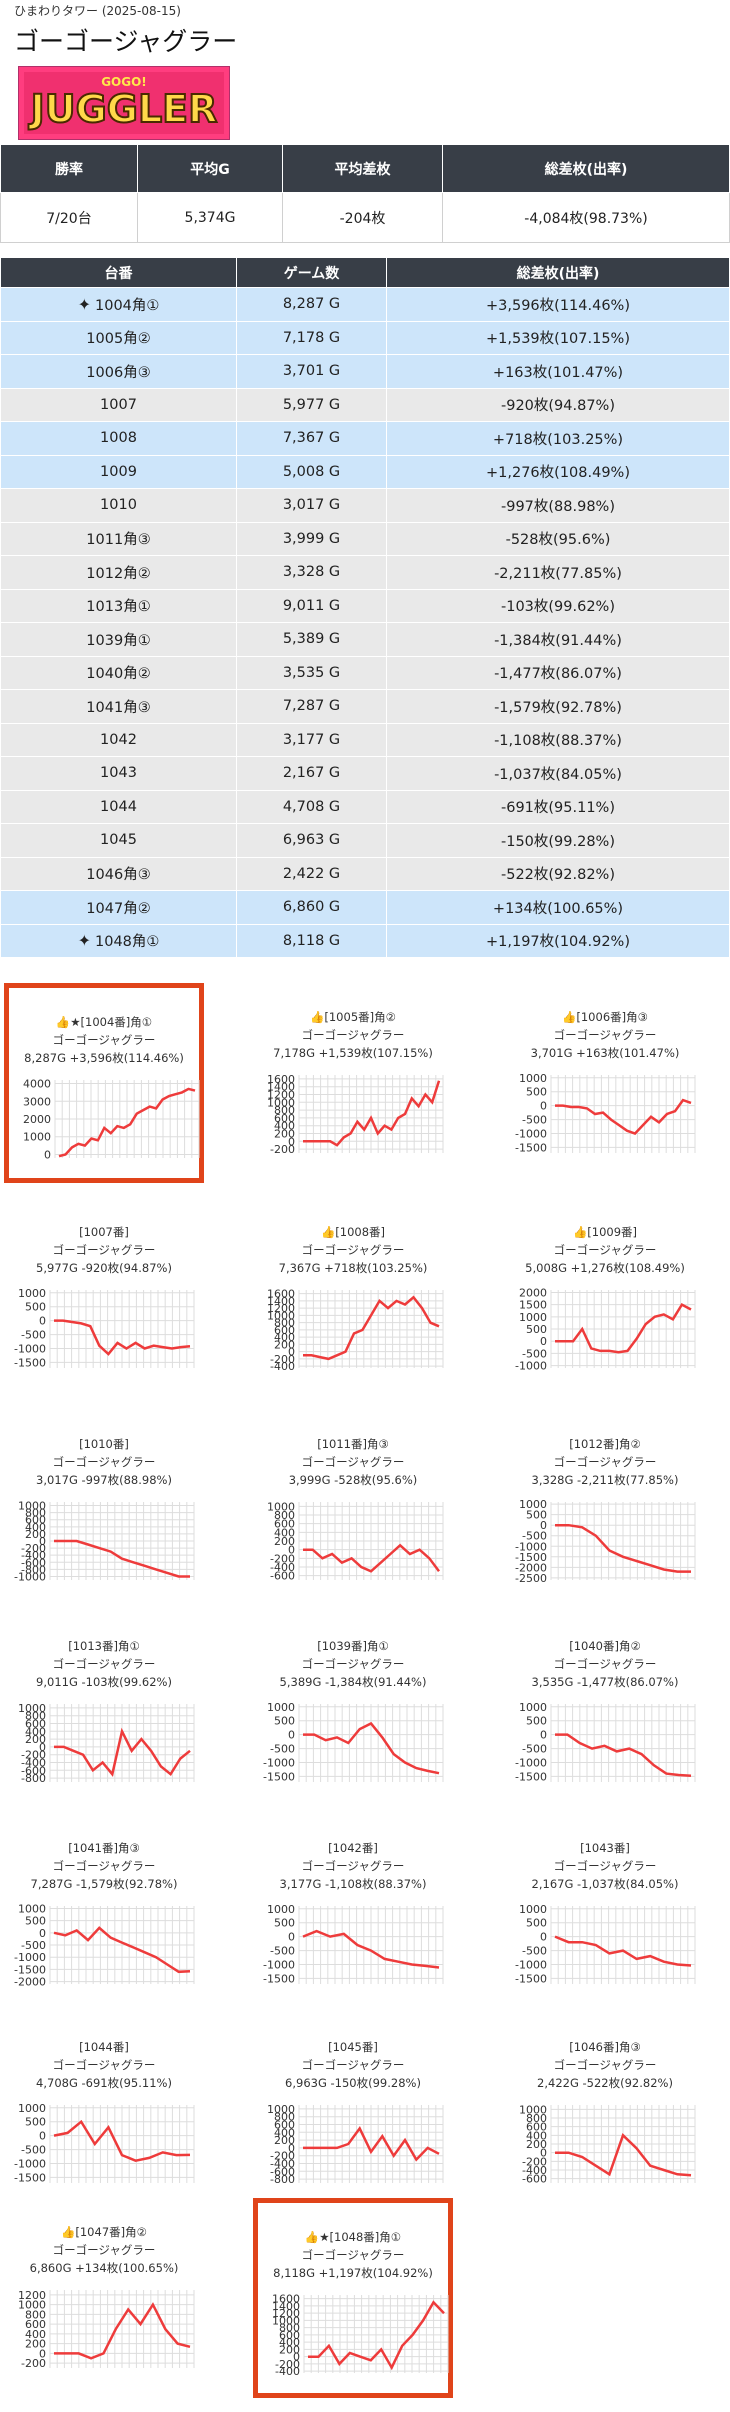 The width and height of the screenshot is (730, 2412). What do you see at coordinates (118, 639) in the screenshot?
I see `machine-number-cell: 1039角①` at bounding box center [118, 639].